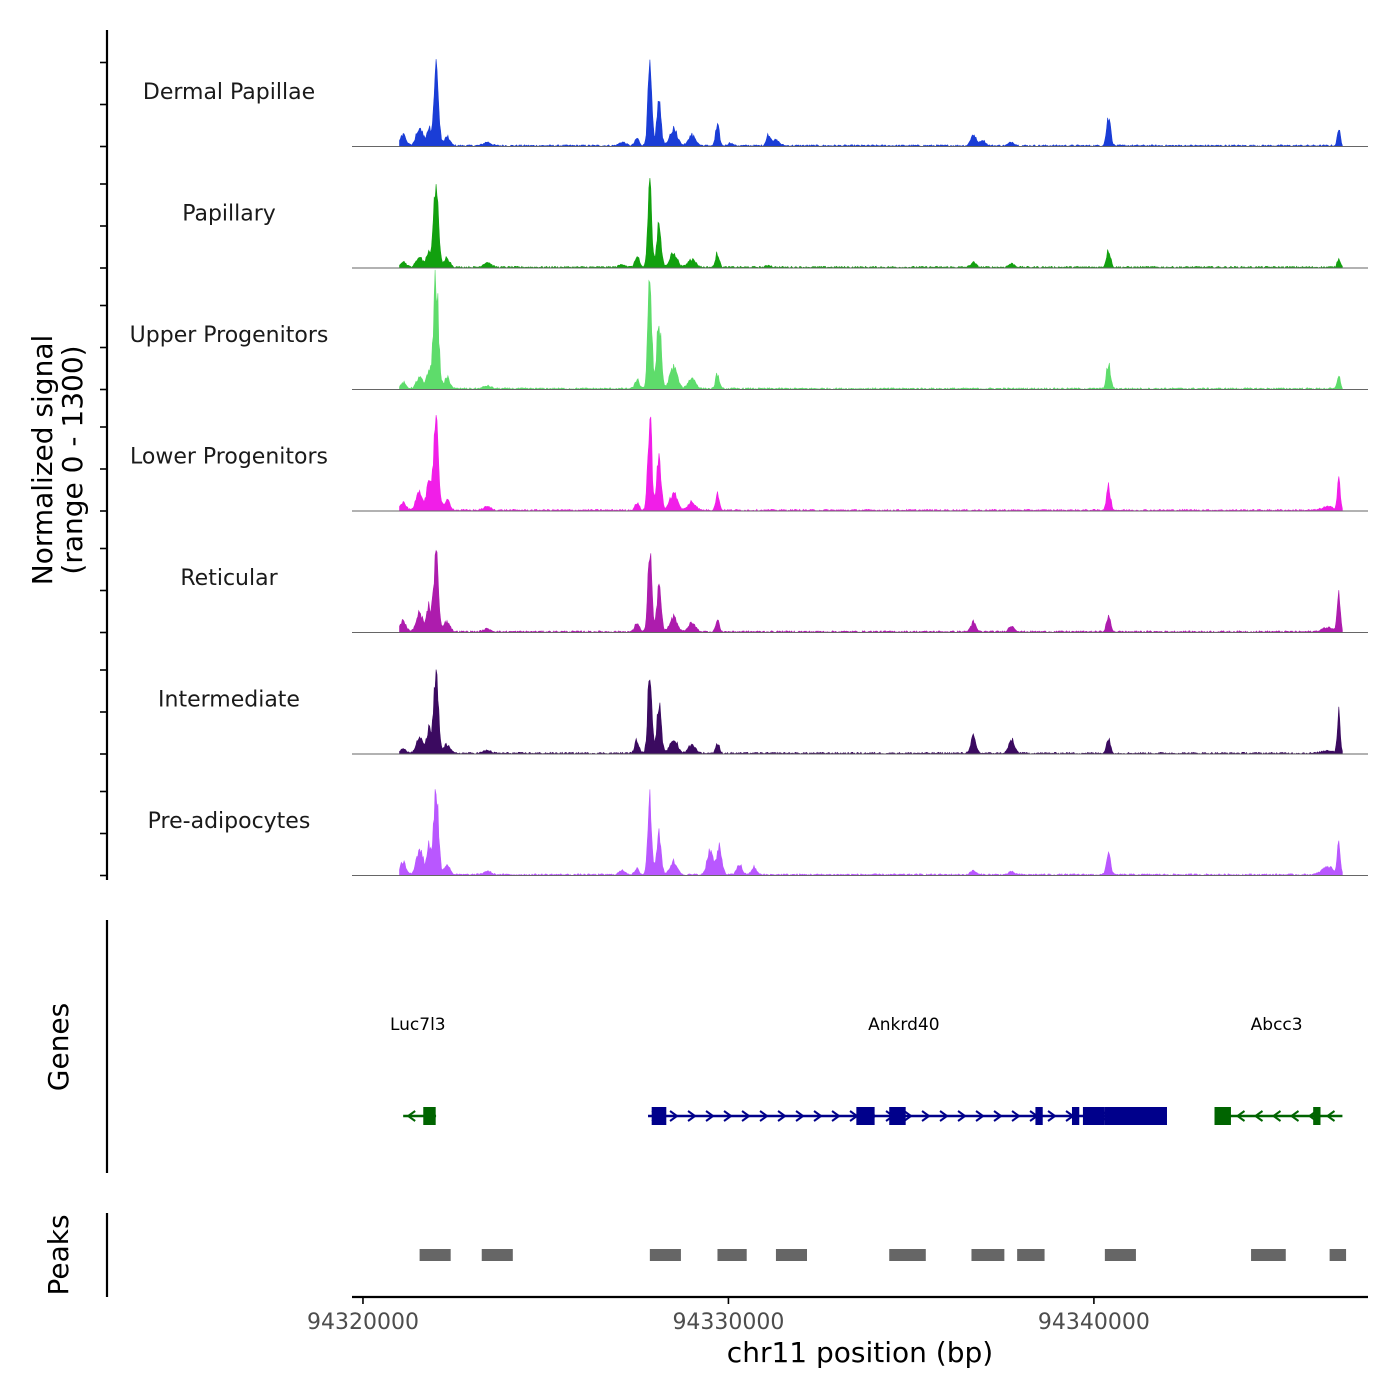 Image resolution: width=1400 pixels, height=1400 pixels. Describe the element at coordinates (1277, 1025) in the screenshot. I see `gene-label-abcc3: Abcc3` at that location.